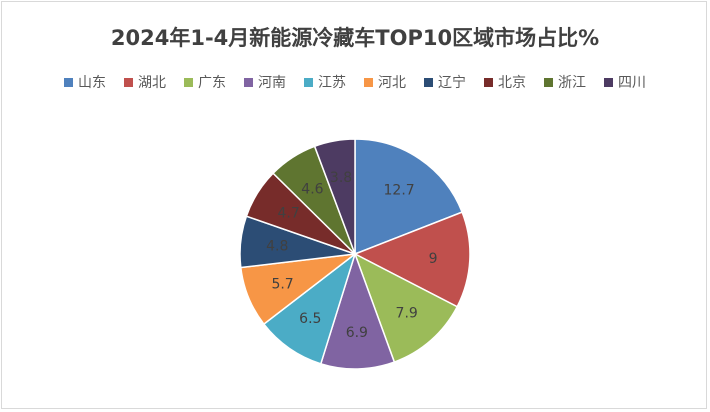 The image size is (710, 412). Describe the element at coordinates (341, 178) in the screenshot. I see `data-label: 3.8` at that location.